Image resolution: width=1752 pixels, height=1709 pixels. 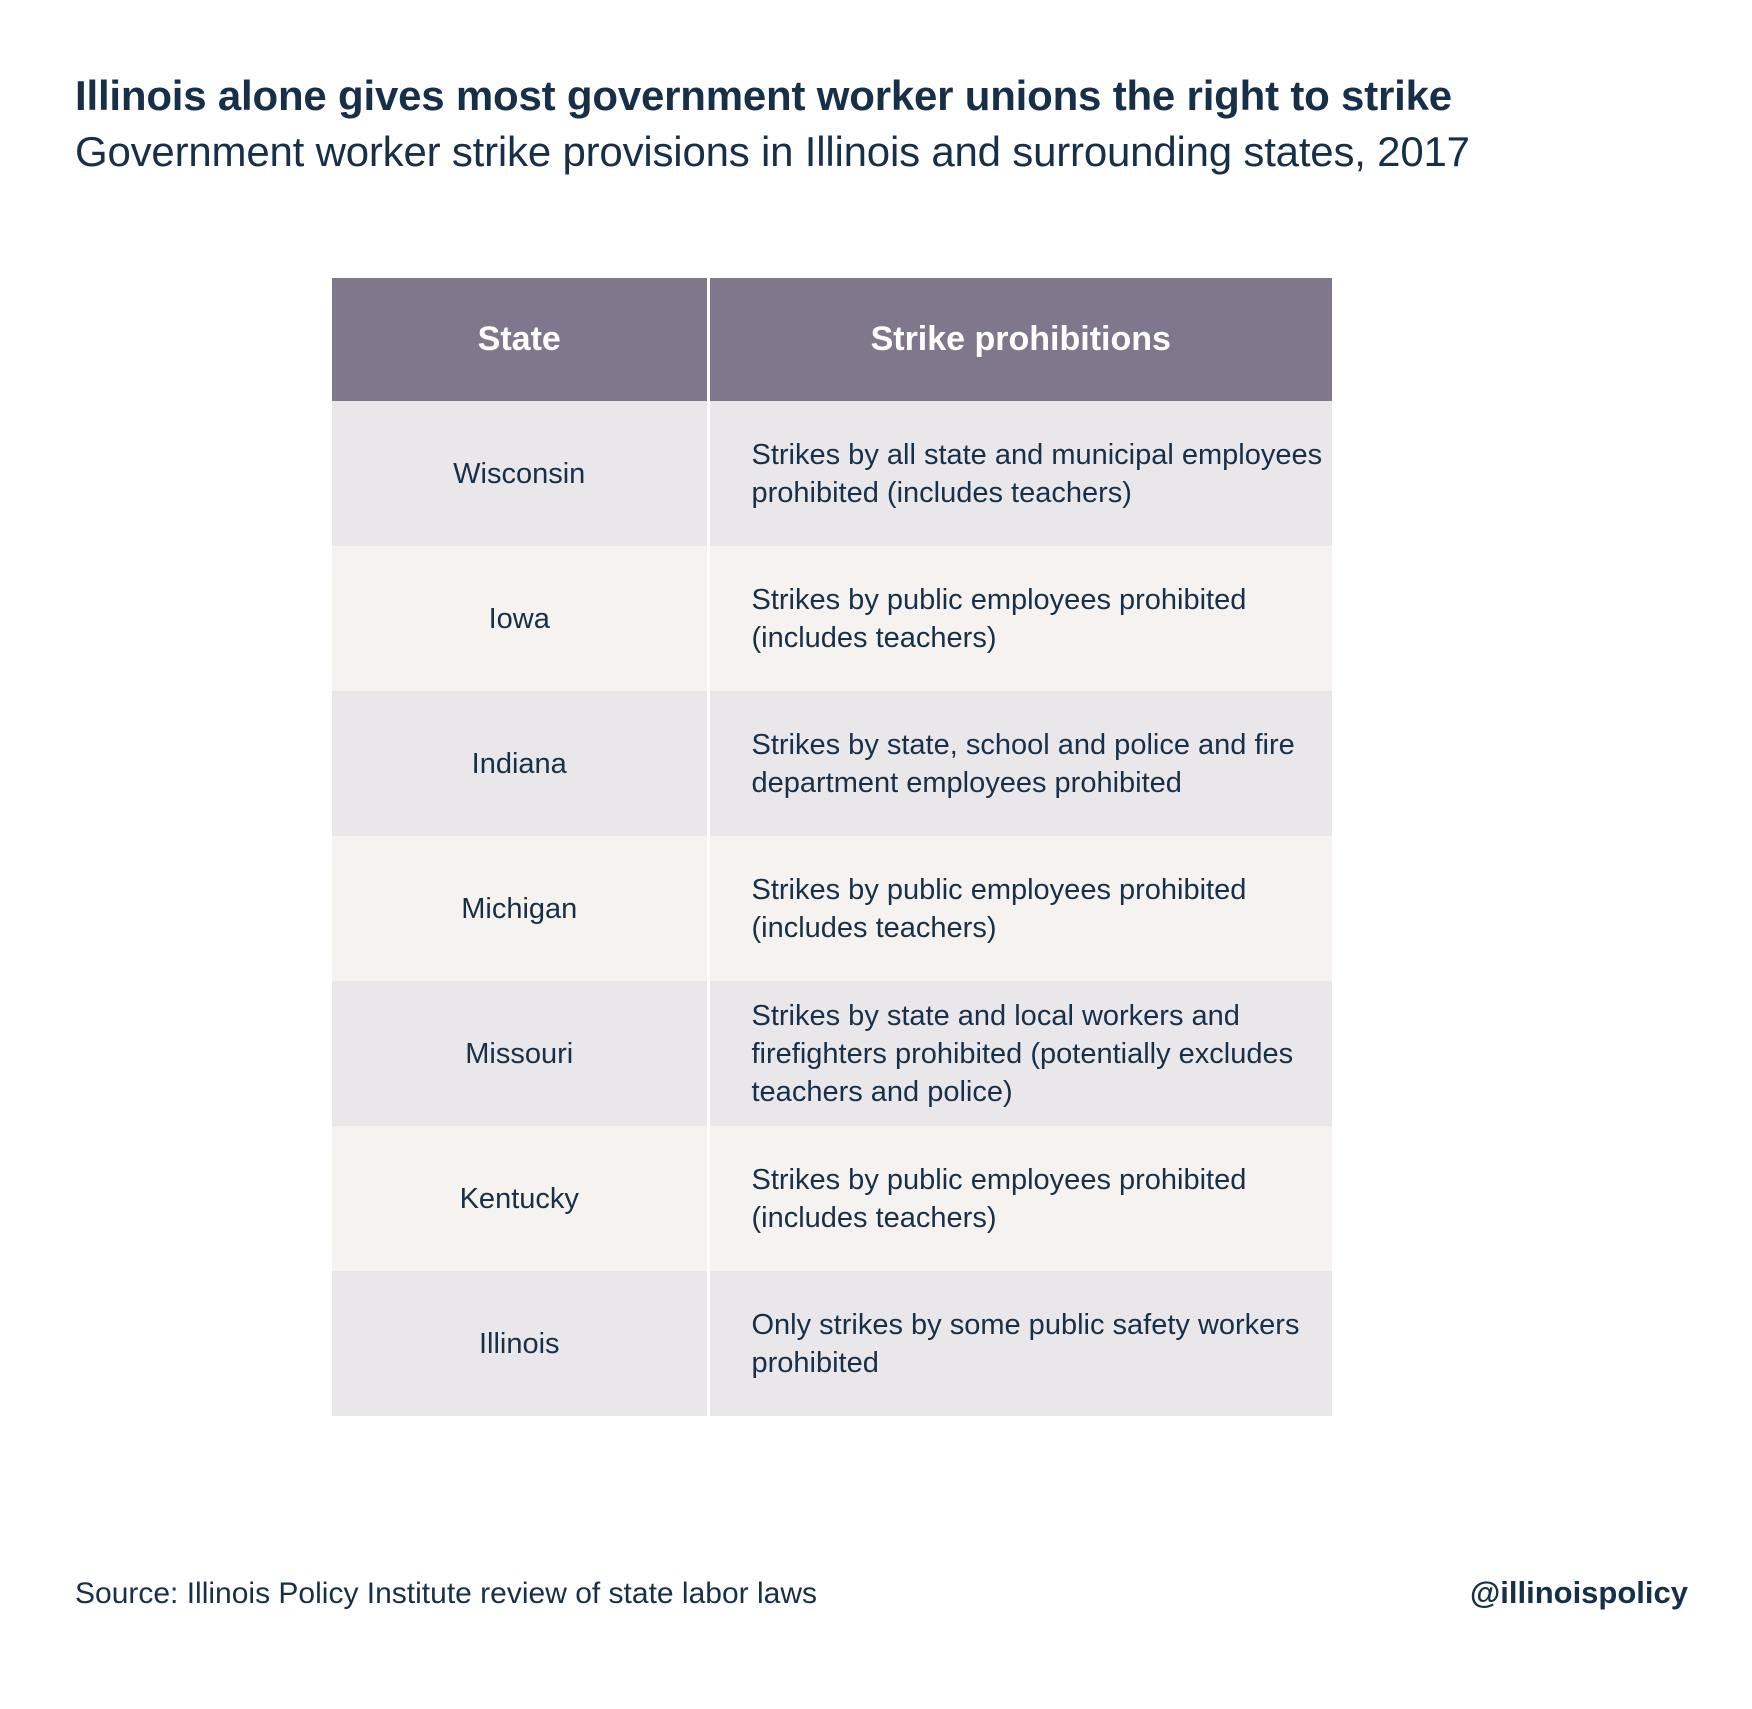 I want to click on state-cell: Iowa, so click(x=520, y=618).